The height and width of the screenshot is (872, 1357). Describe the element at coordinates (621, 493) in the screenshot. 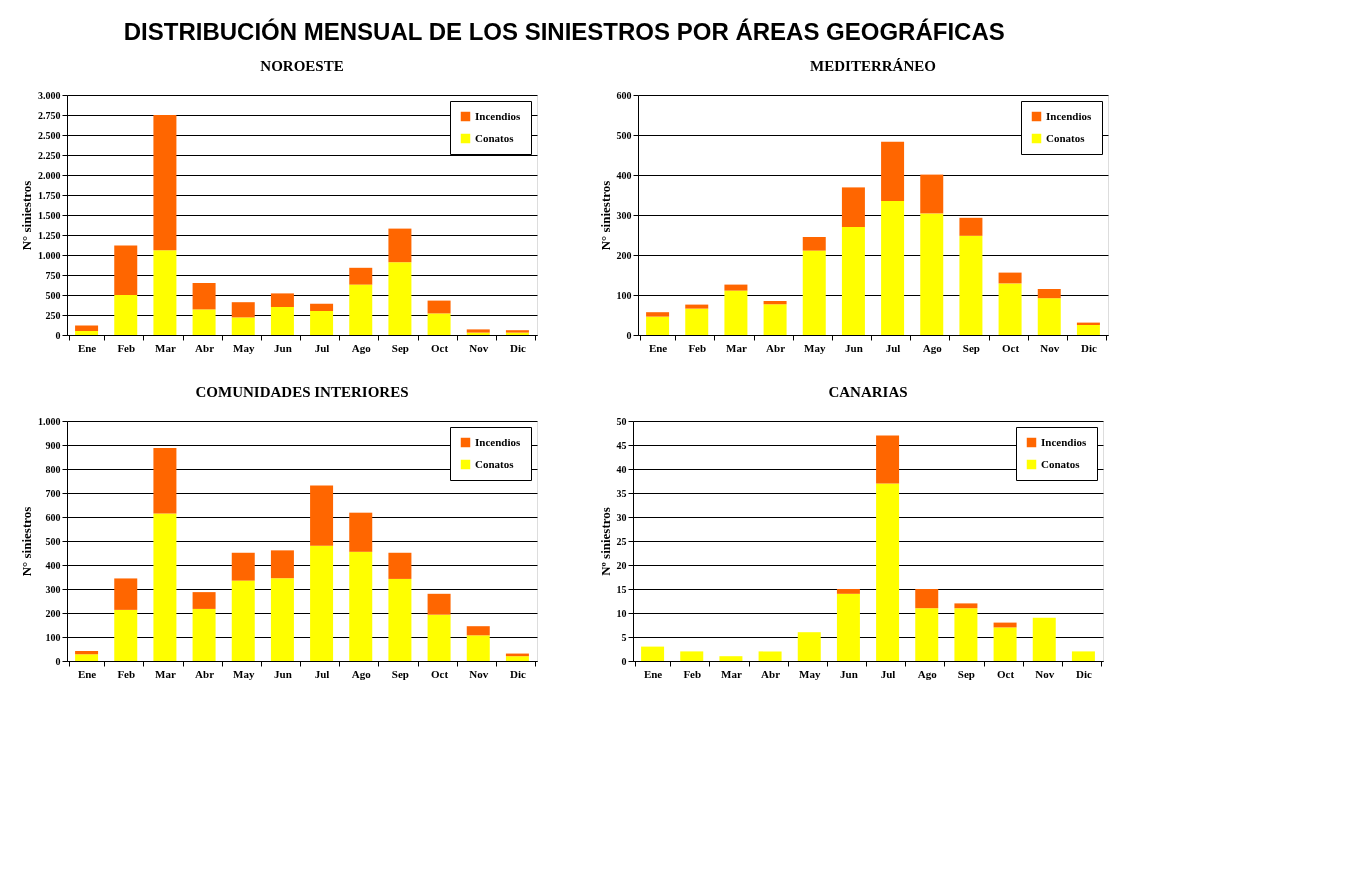

I see `y-tick-label: 35` at that location.